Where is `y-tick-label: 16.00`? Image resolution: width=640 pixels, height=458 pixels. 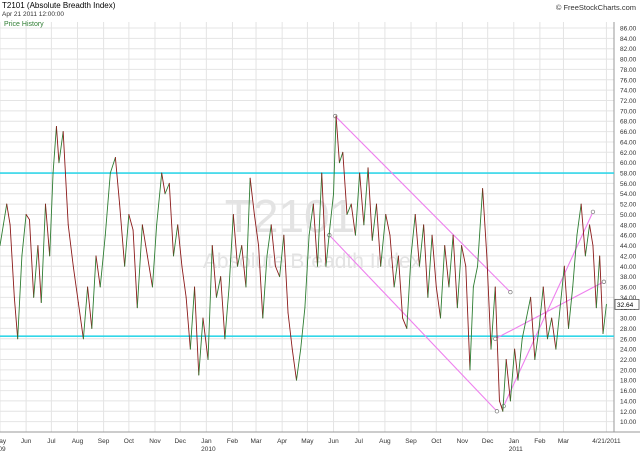
y-tick-label: 16.00 is located at coordinates (628, 391).